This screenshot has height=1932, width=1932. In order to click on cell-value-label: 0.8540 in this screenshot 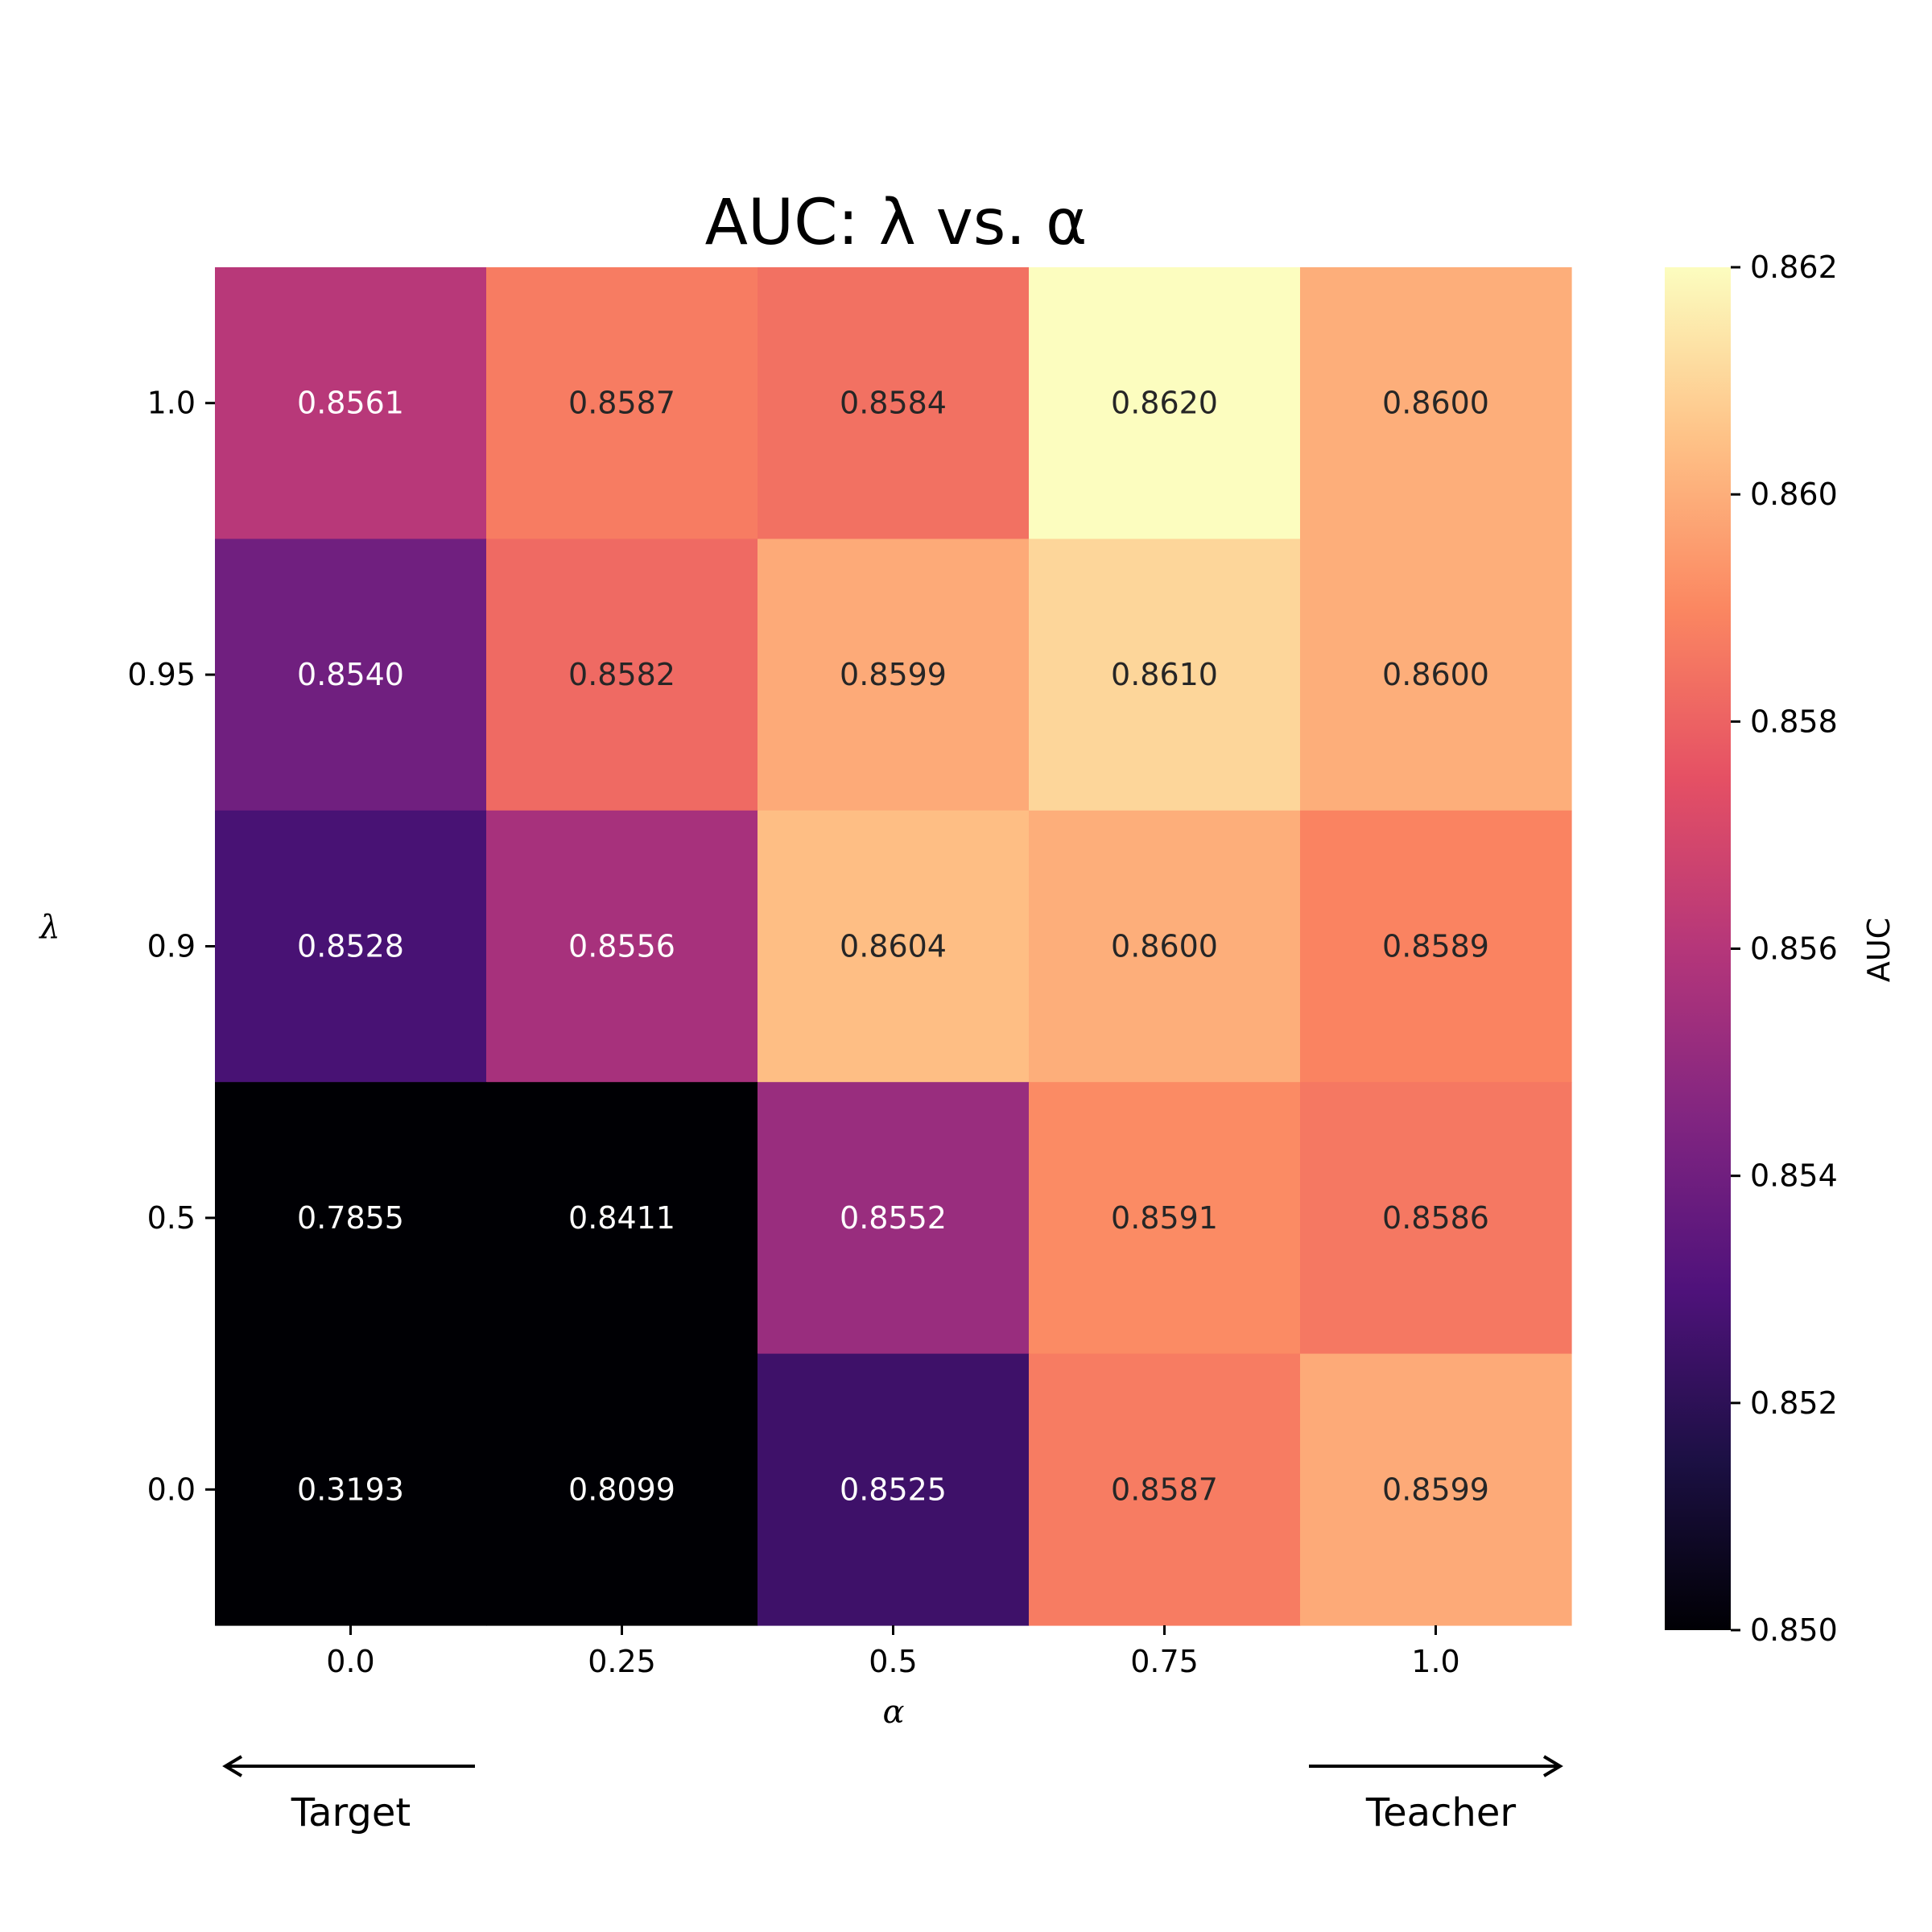, I will do `click(350, 674)`.